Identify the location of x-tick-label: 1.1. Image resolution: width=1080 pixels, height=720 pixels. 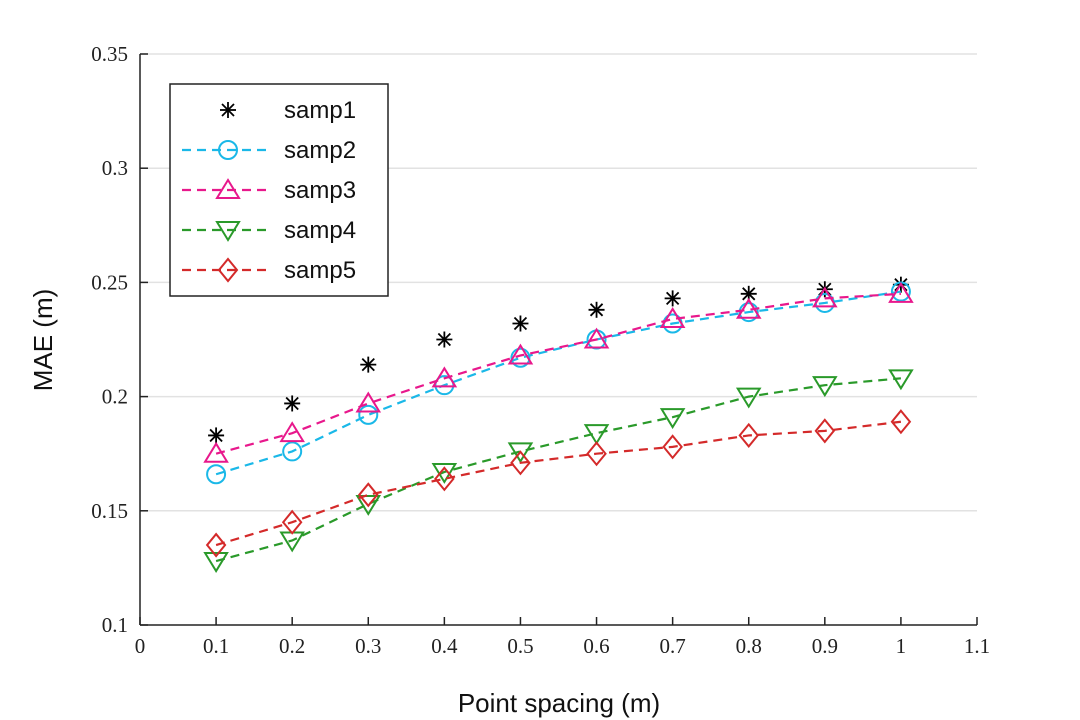
(977, 646).